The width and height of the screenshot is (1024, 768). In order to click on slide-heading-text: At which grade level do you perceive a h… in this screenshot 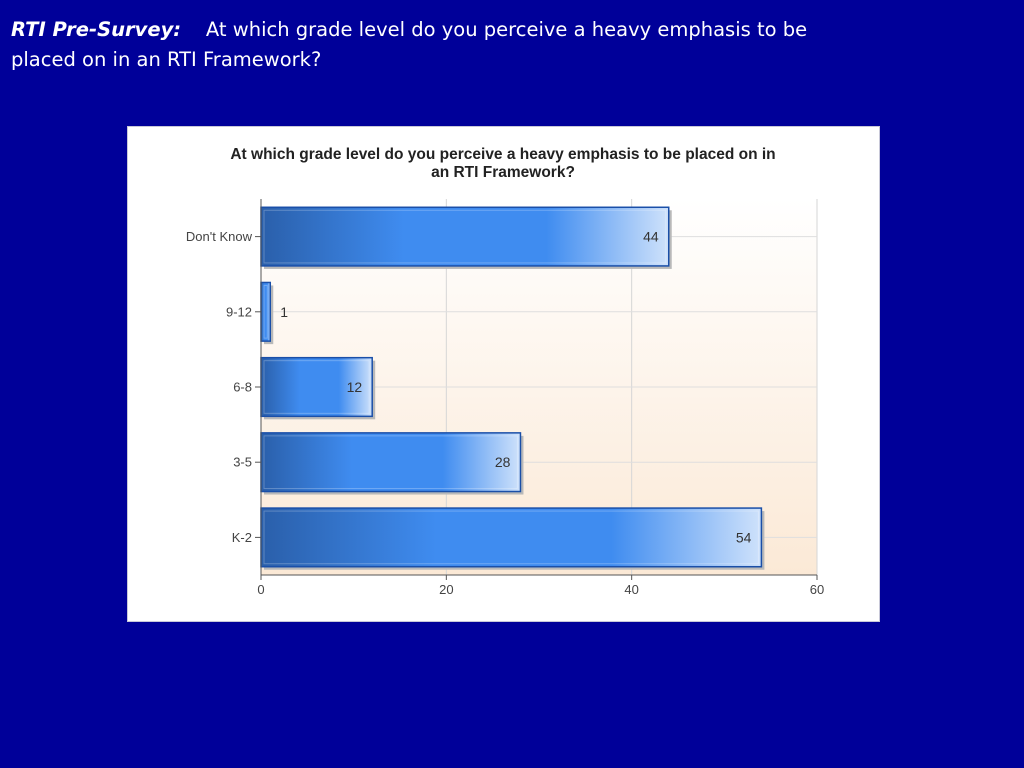, I will do `click(409, 44)`.